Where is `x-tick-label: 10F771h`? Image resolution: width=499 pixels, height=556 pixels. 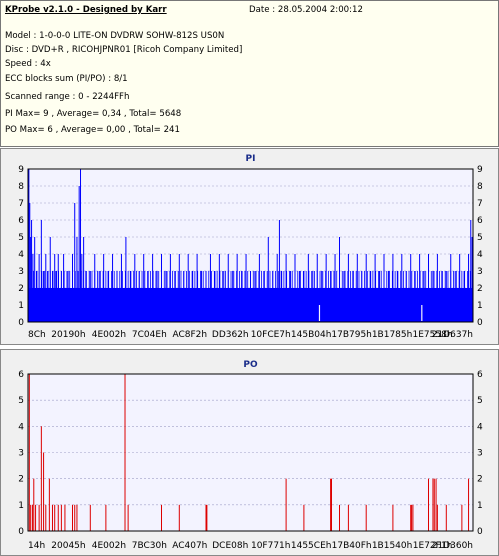
x-tick-label: 10F771h is located at coordinates (271, 546).